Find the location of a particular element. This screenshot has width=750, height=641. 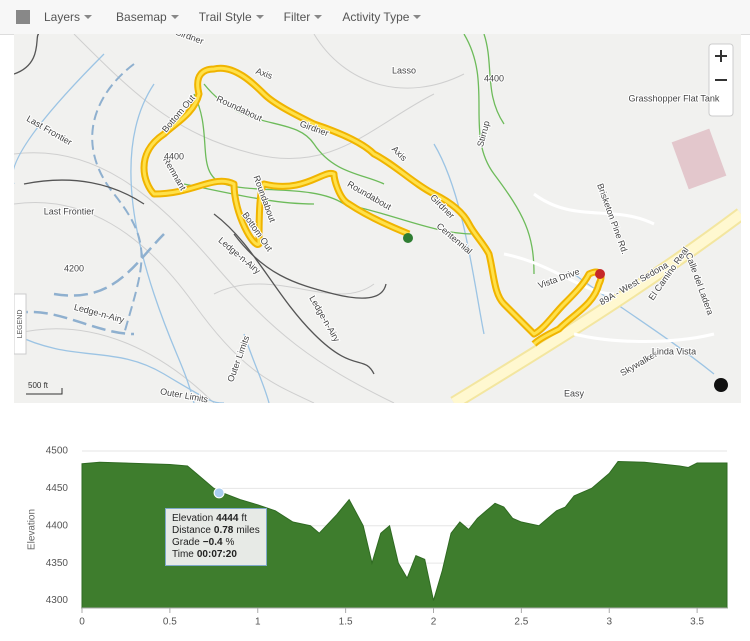

tooltip-text: −0.4 is located at coordinates (212, 542).